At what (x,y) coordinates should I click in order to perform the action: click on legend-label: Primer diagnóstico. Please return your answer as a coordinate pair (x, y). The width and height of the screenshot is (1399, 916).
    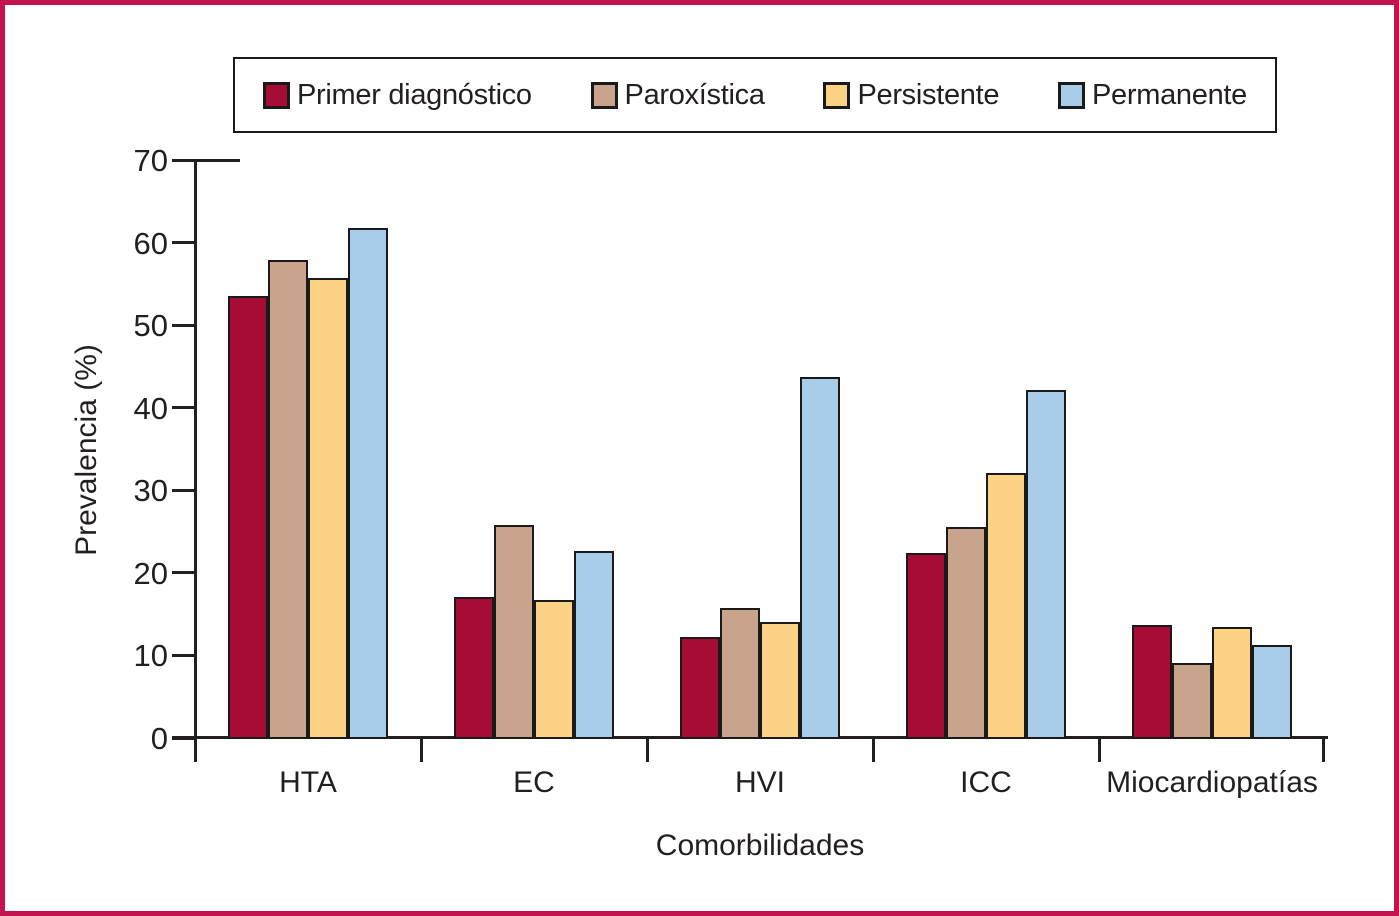
    Looking at the image, I should click on (414, 94).